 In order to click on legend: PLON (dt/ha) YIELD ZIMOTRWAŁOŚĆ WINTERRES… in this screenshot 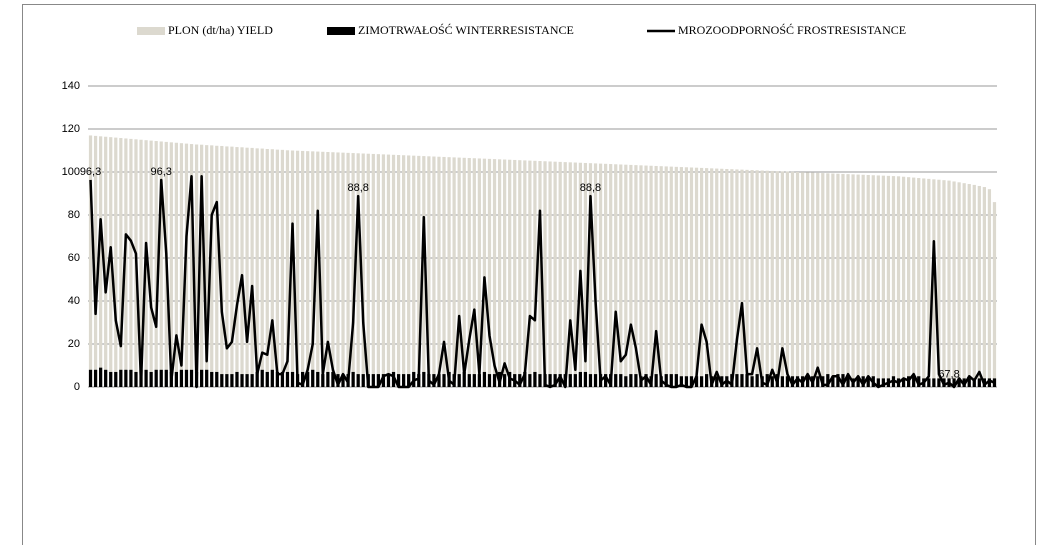, I will do `click(521, 30)`.